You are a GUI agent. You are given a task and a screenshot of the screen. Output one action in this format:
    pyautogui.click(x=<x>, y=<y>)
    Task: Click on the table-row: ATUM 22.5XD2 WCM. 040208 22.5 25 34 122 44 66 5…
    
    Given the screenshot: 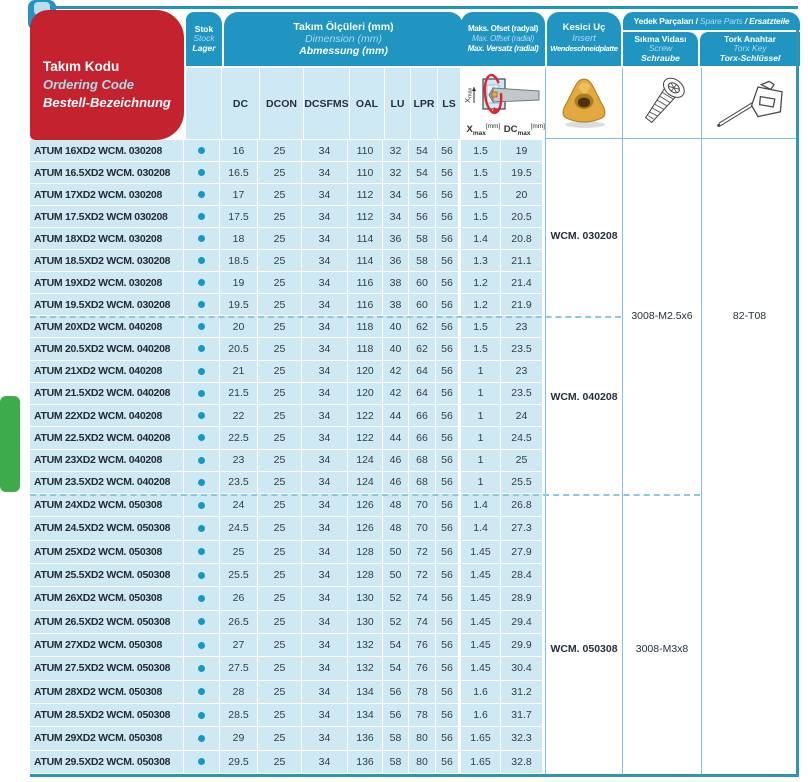 What is the action you would take?
    pyautogui.click(x=287, y=438)
    